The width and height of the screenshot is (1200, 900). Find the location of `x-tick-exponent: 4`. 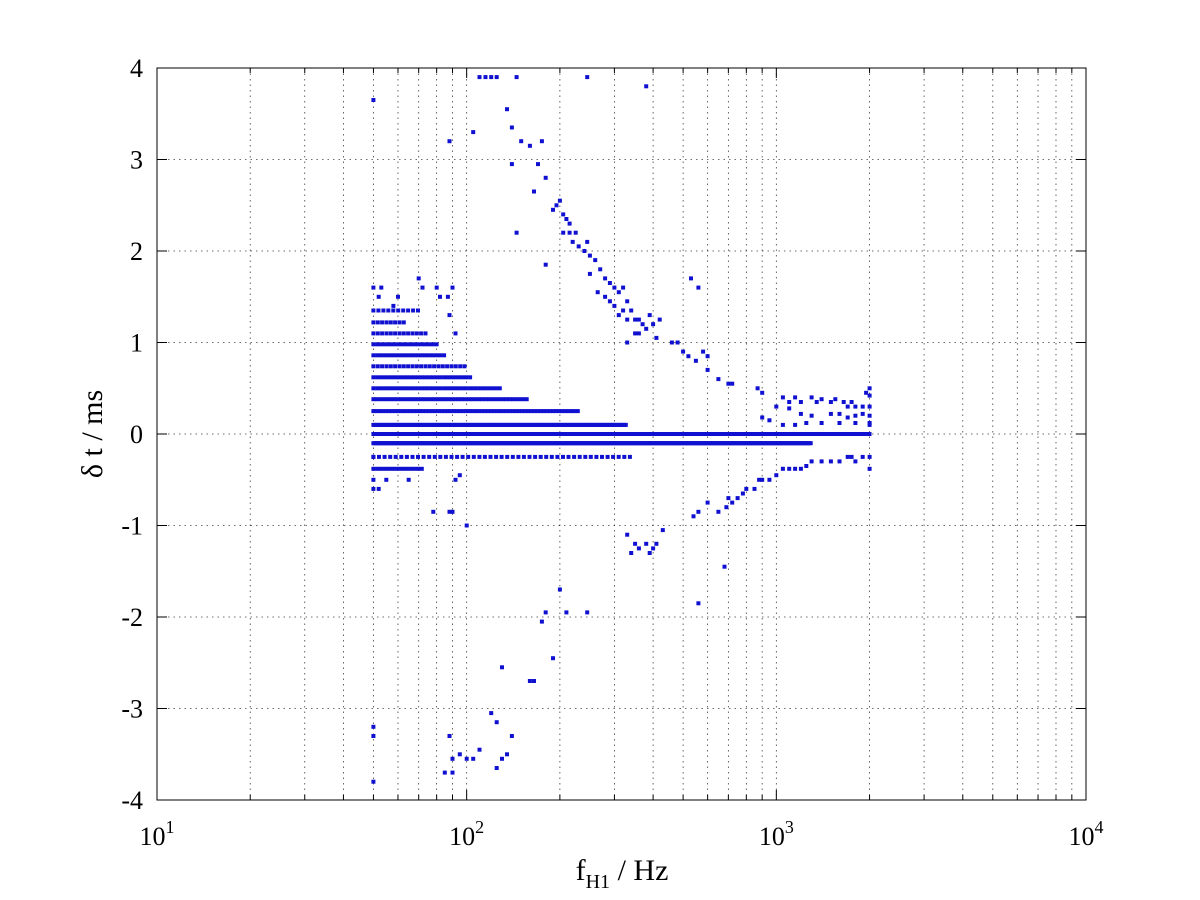

x-tick-exponent: 4 is located at coordinates (1099, 827).